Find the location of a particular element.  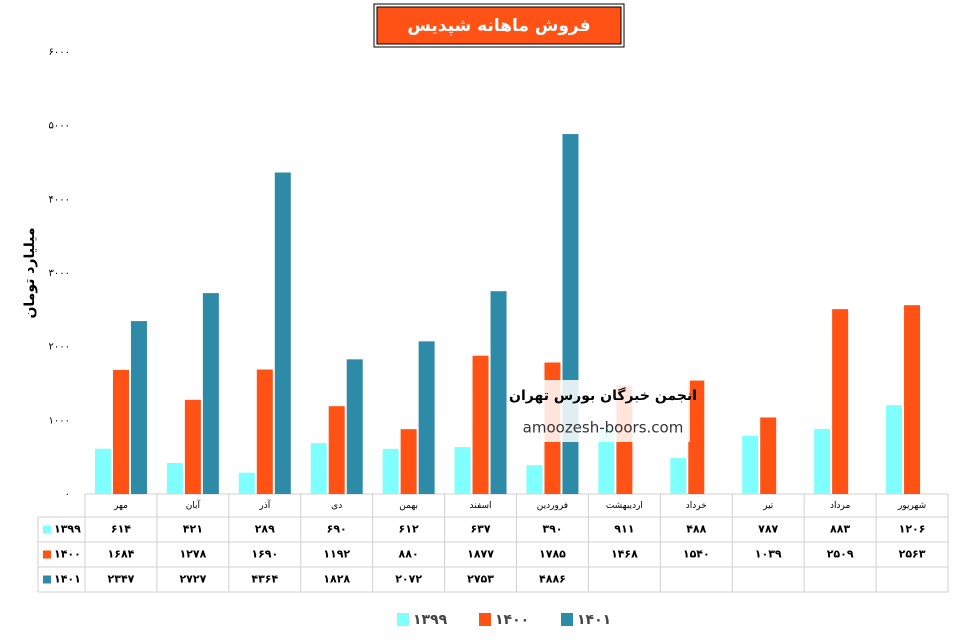

x-tick-label: مهر is located at coordinates (120, 506).